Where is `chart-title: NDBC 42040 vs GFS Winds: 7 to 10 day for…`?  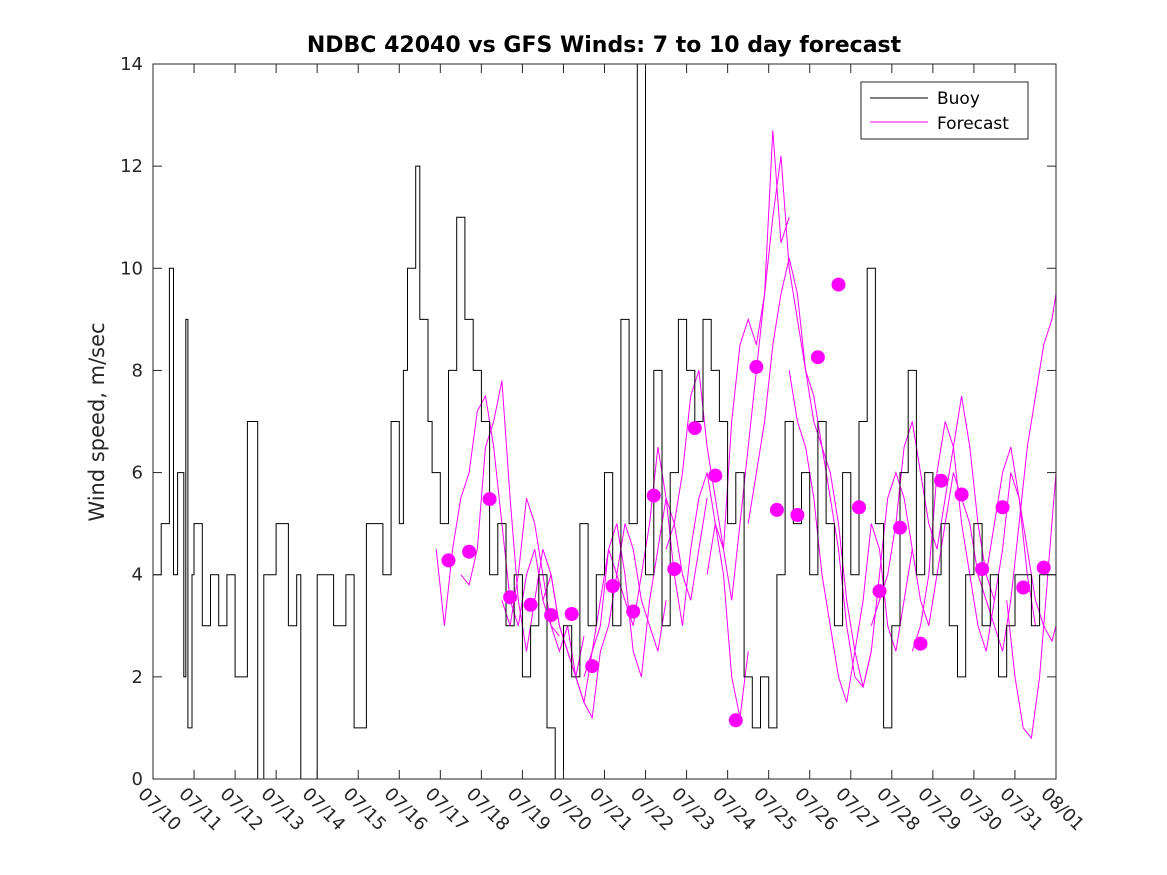
chart-title: NDBC 42040 vs GFS Winds: 7 to 10 day for… is located at coordinates (604, 45).